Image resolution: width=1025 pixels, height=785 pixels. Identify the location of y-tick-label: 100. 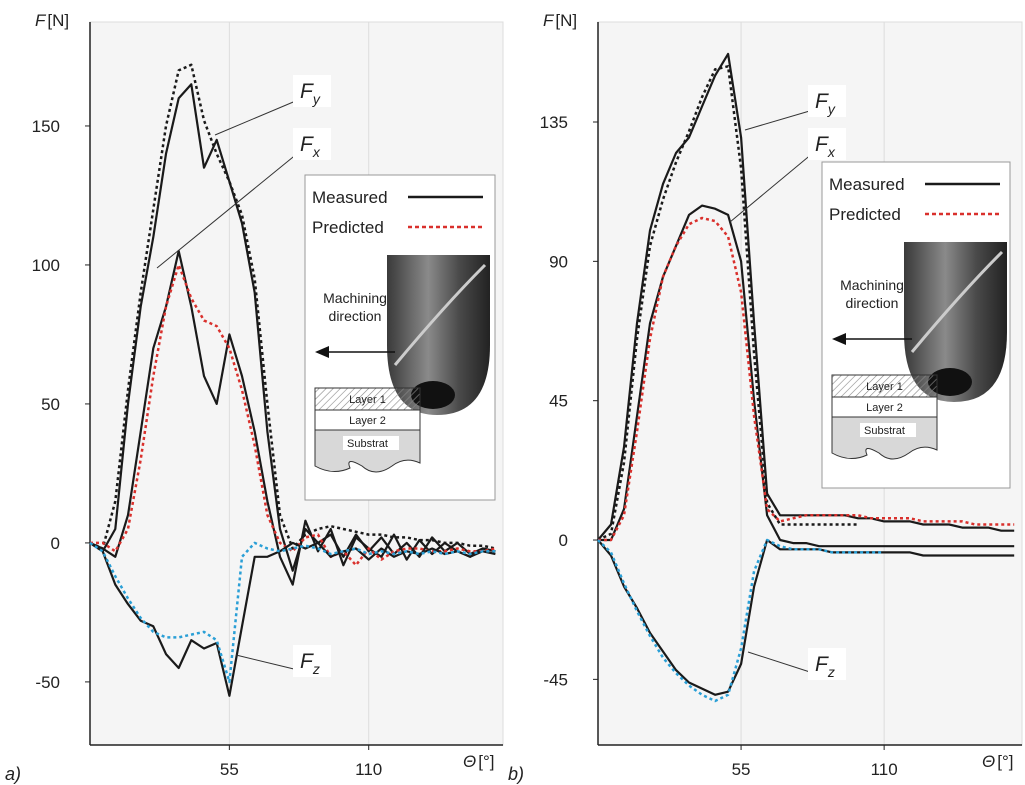
(46, 265).